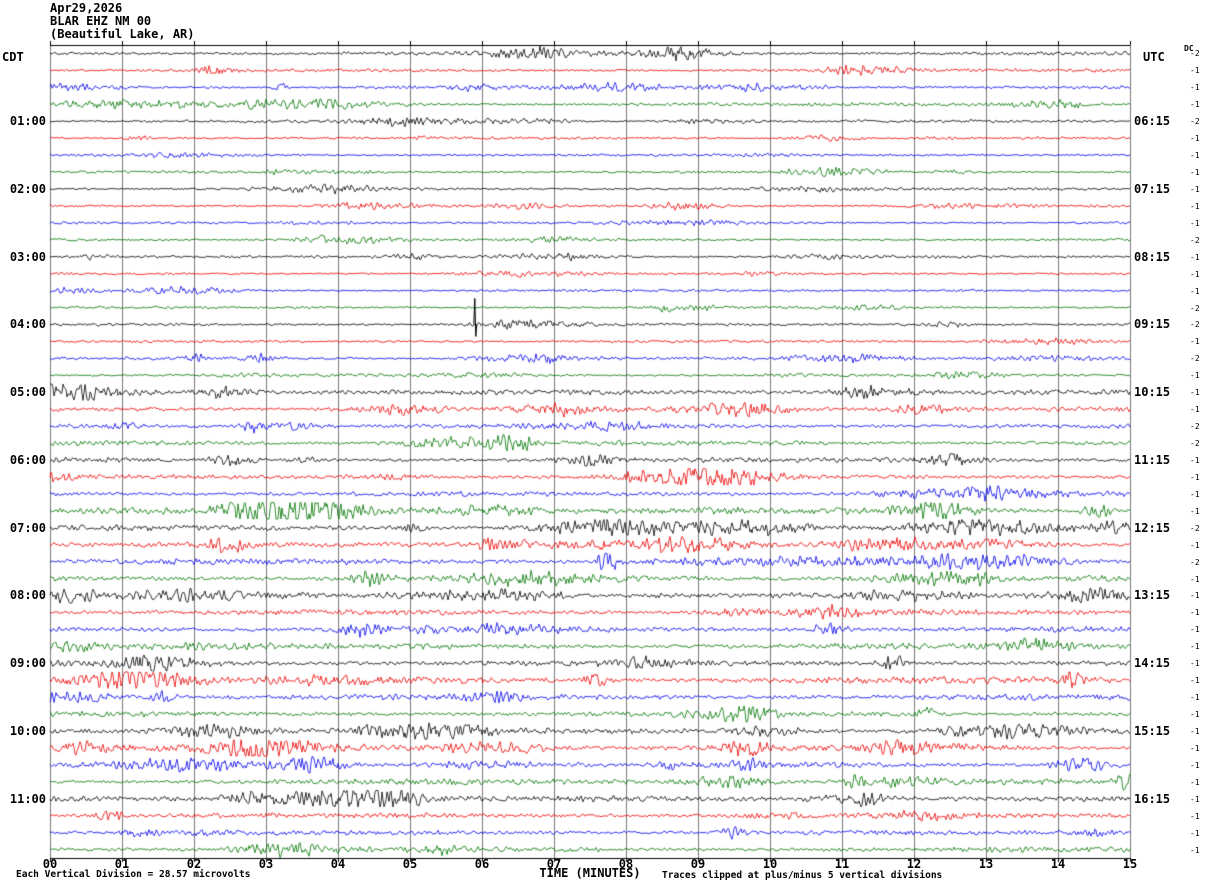 The image size is (1210, 886). Describe the element at coordinates (27, 663) in the screenshot. I see `left-time-label: 09:00` at that location.